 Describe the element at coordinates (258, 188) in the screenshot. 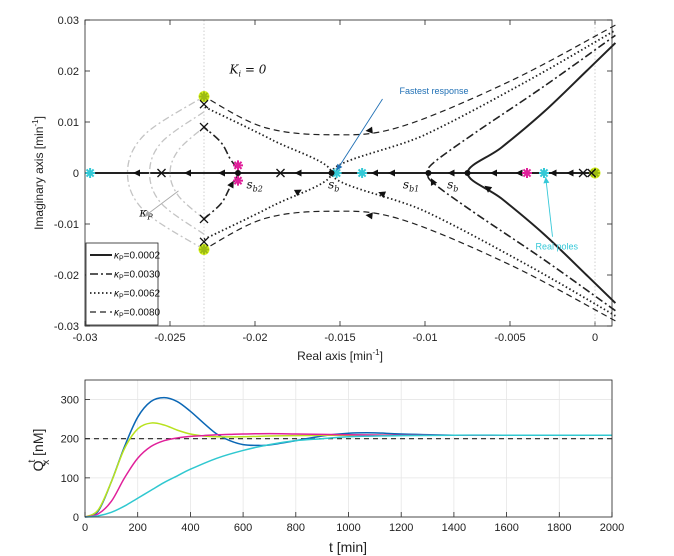

I see `annotation-subscript: b2` at that location.